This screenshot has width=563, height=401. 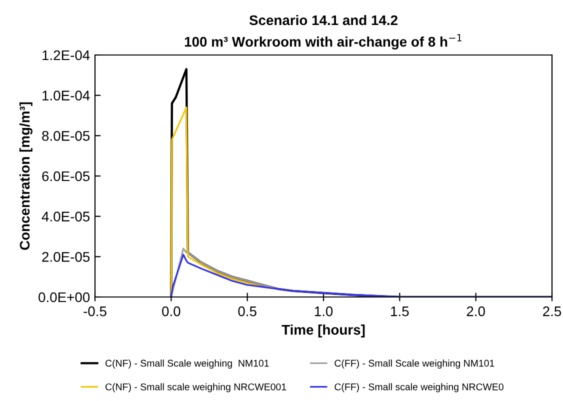 What do you see at coordinates (66, 217) in the screenshot?
I see `y-tick-label: 4.0E-05` at bounding box center [66, 217].